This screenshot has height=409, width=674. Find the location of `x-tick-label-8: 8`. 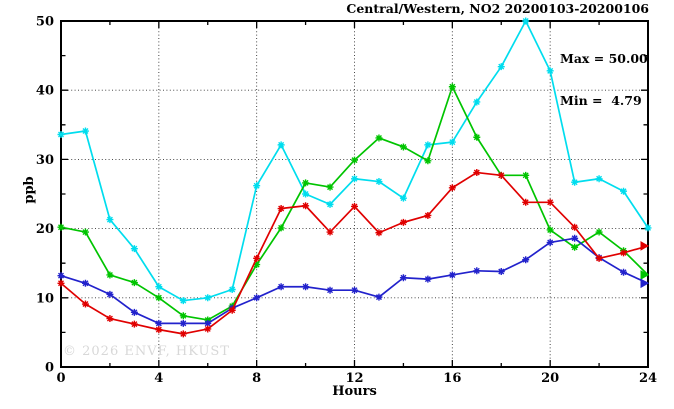

x-tick-label-8: 8 is located at coordinates (256, 378).